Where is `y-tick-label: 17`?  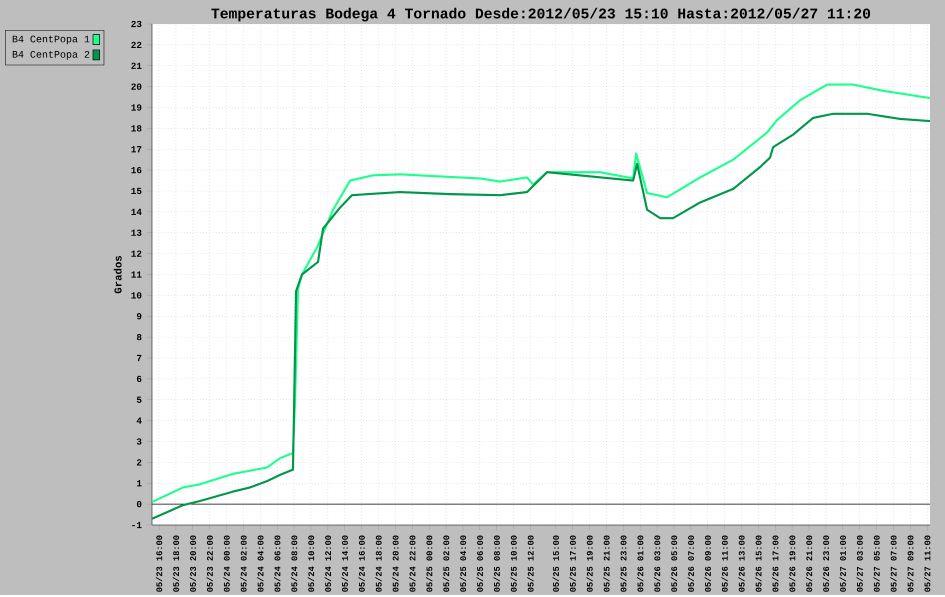
y-tick-label: 17 is located at coordinates (136, 149).